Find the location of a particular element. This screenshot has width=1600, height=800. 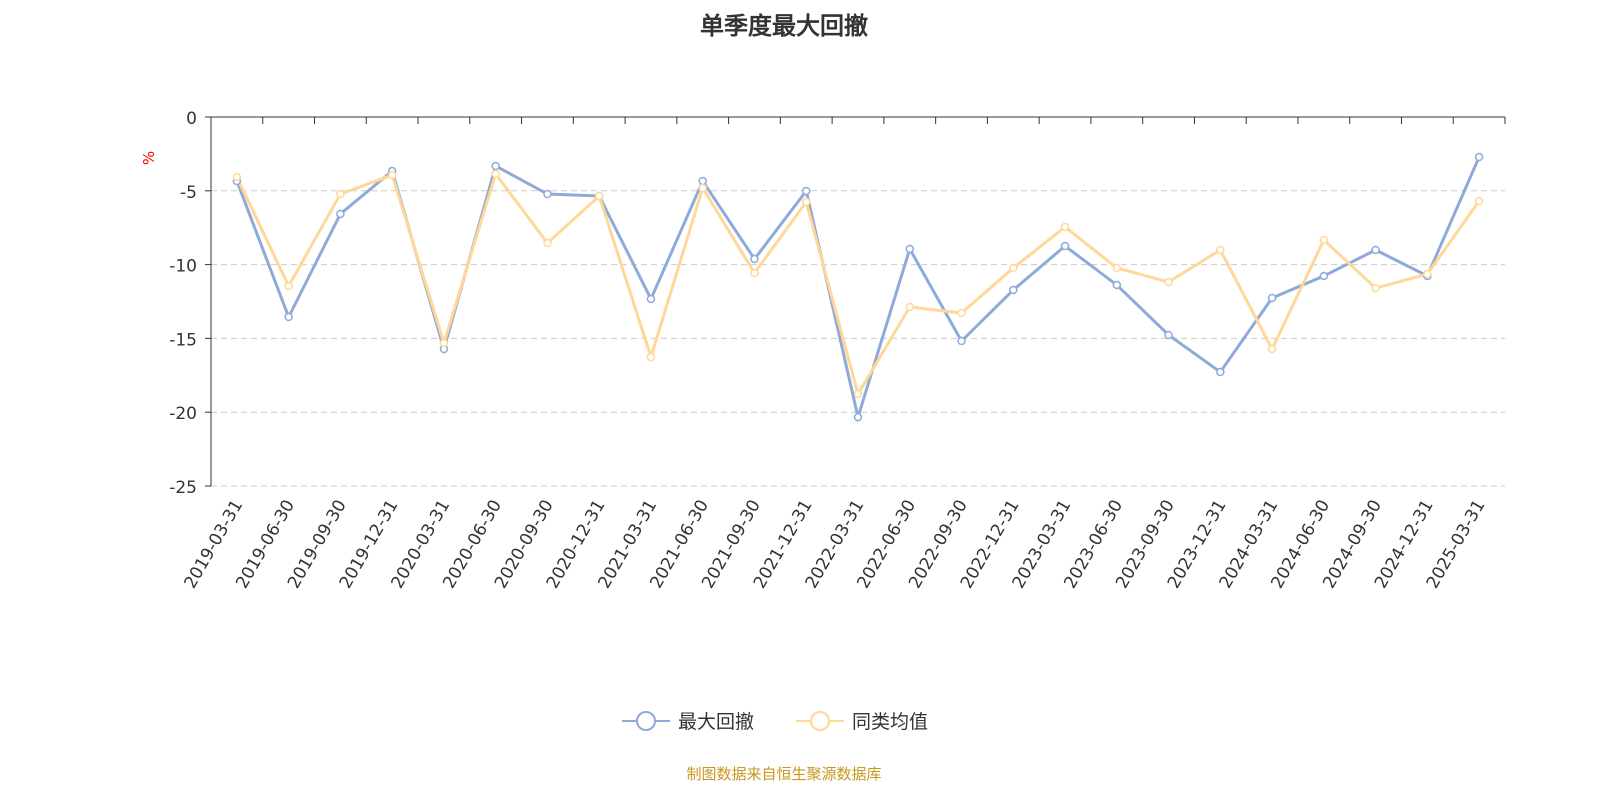

legend-label: 最大回撤 is located at coordinates (716, 722).